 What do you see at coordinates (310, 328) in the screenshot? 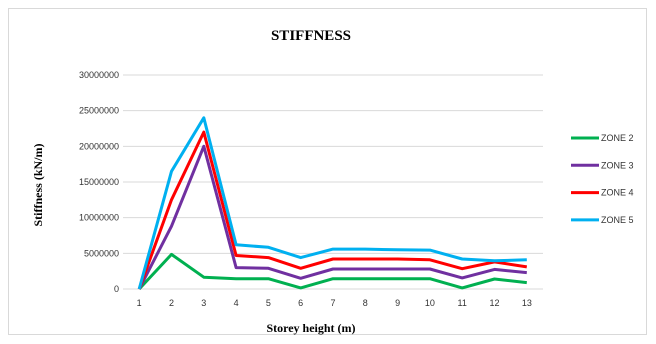
I see `x-axis-title: Storey height (m)` at bounding box center [310, 328].